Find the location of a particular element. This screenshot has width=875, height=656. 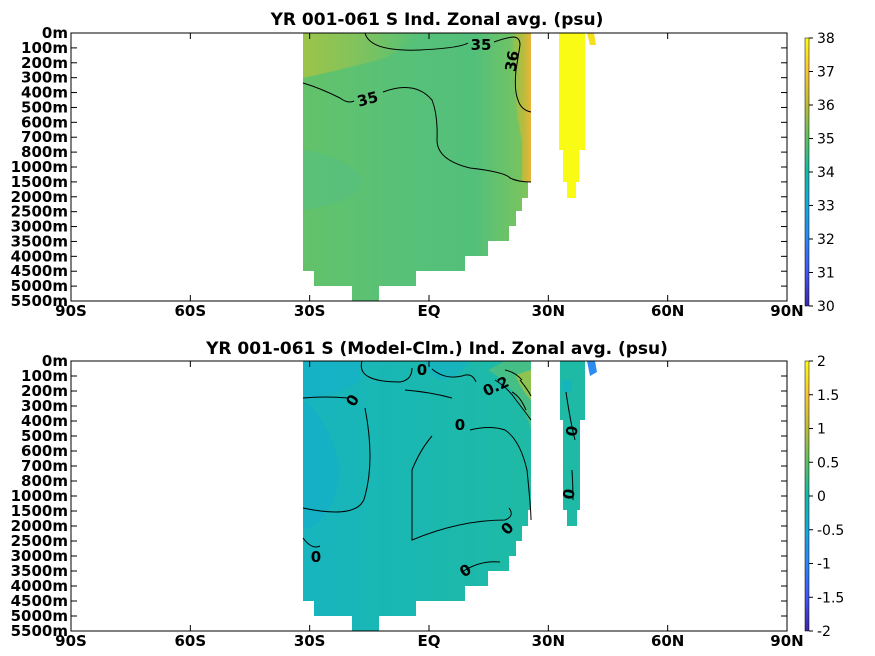

colorbar-tick-label: 36 is located at coordinates (826, 106).